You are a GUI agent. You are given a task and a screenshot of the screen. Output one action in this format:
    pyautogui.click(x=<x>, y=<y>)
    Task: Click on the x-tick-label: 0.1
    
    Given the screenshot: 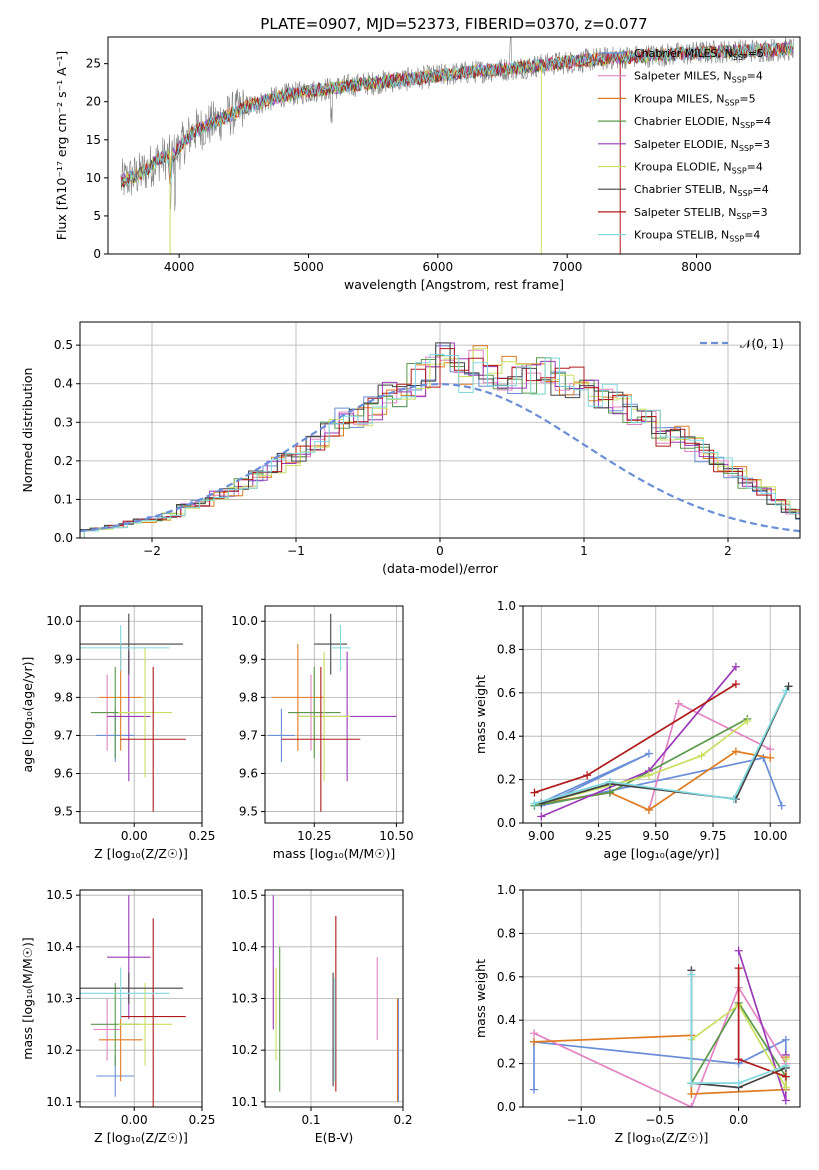 What is the action you would take?
    pyautogui.click(x=310, y=1120)
    